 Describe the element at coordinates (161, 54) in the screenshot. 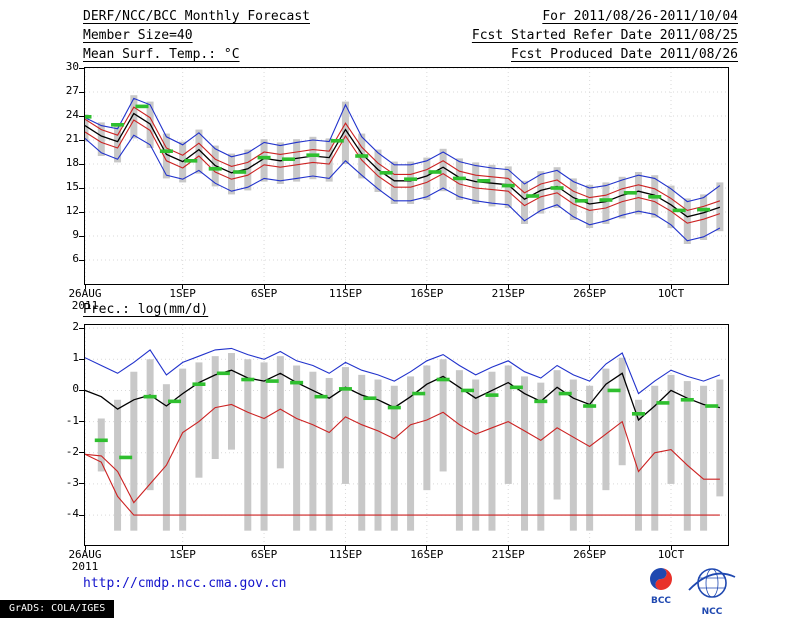

I see `temp-chart-title: Mean Surf. Temp.: °C` at that location.